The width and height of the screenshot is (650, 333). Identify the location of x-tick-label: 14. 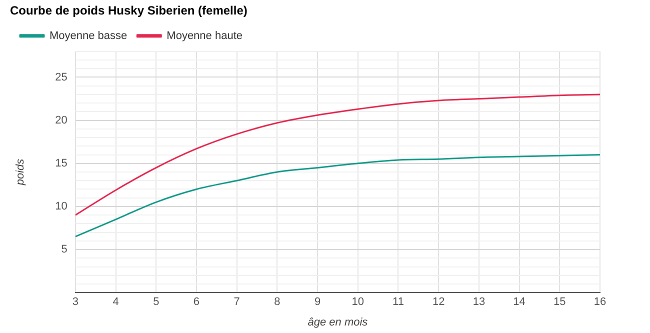
(519, 302).